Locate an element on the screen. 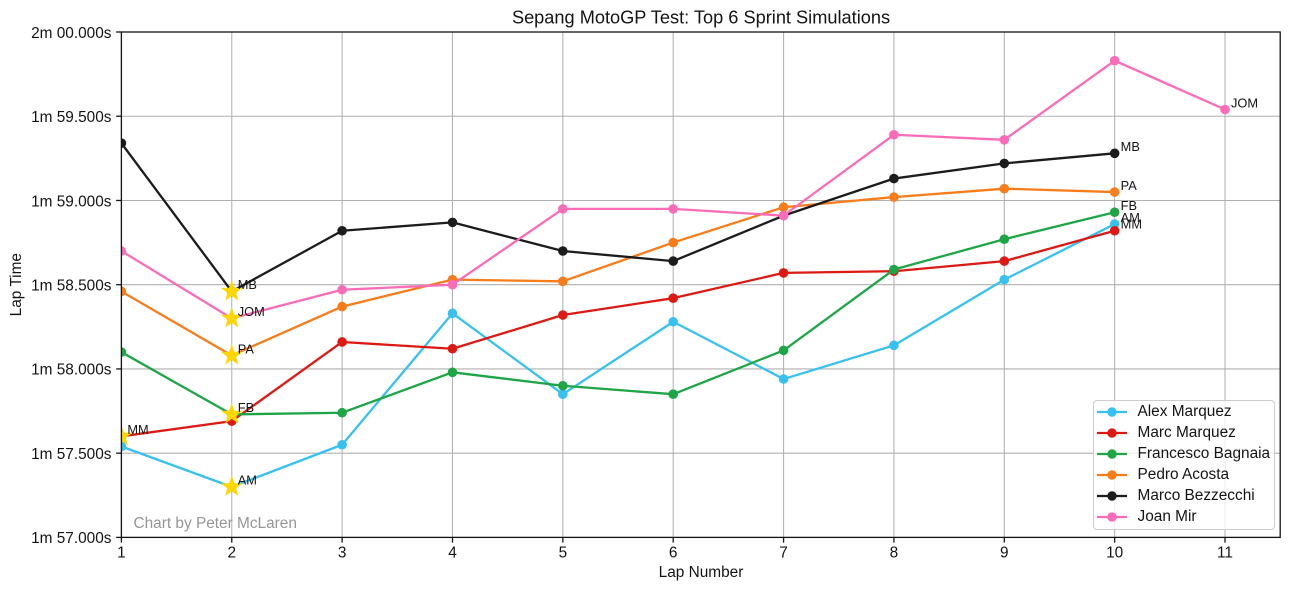 Image resolution: width=1289 pixels, height=590 pixels. legend-item-am: Alex Marquez is located at coordinates (1185, 411).